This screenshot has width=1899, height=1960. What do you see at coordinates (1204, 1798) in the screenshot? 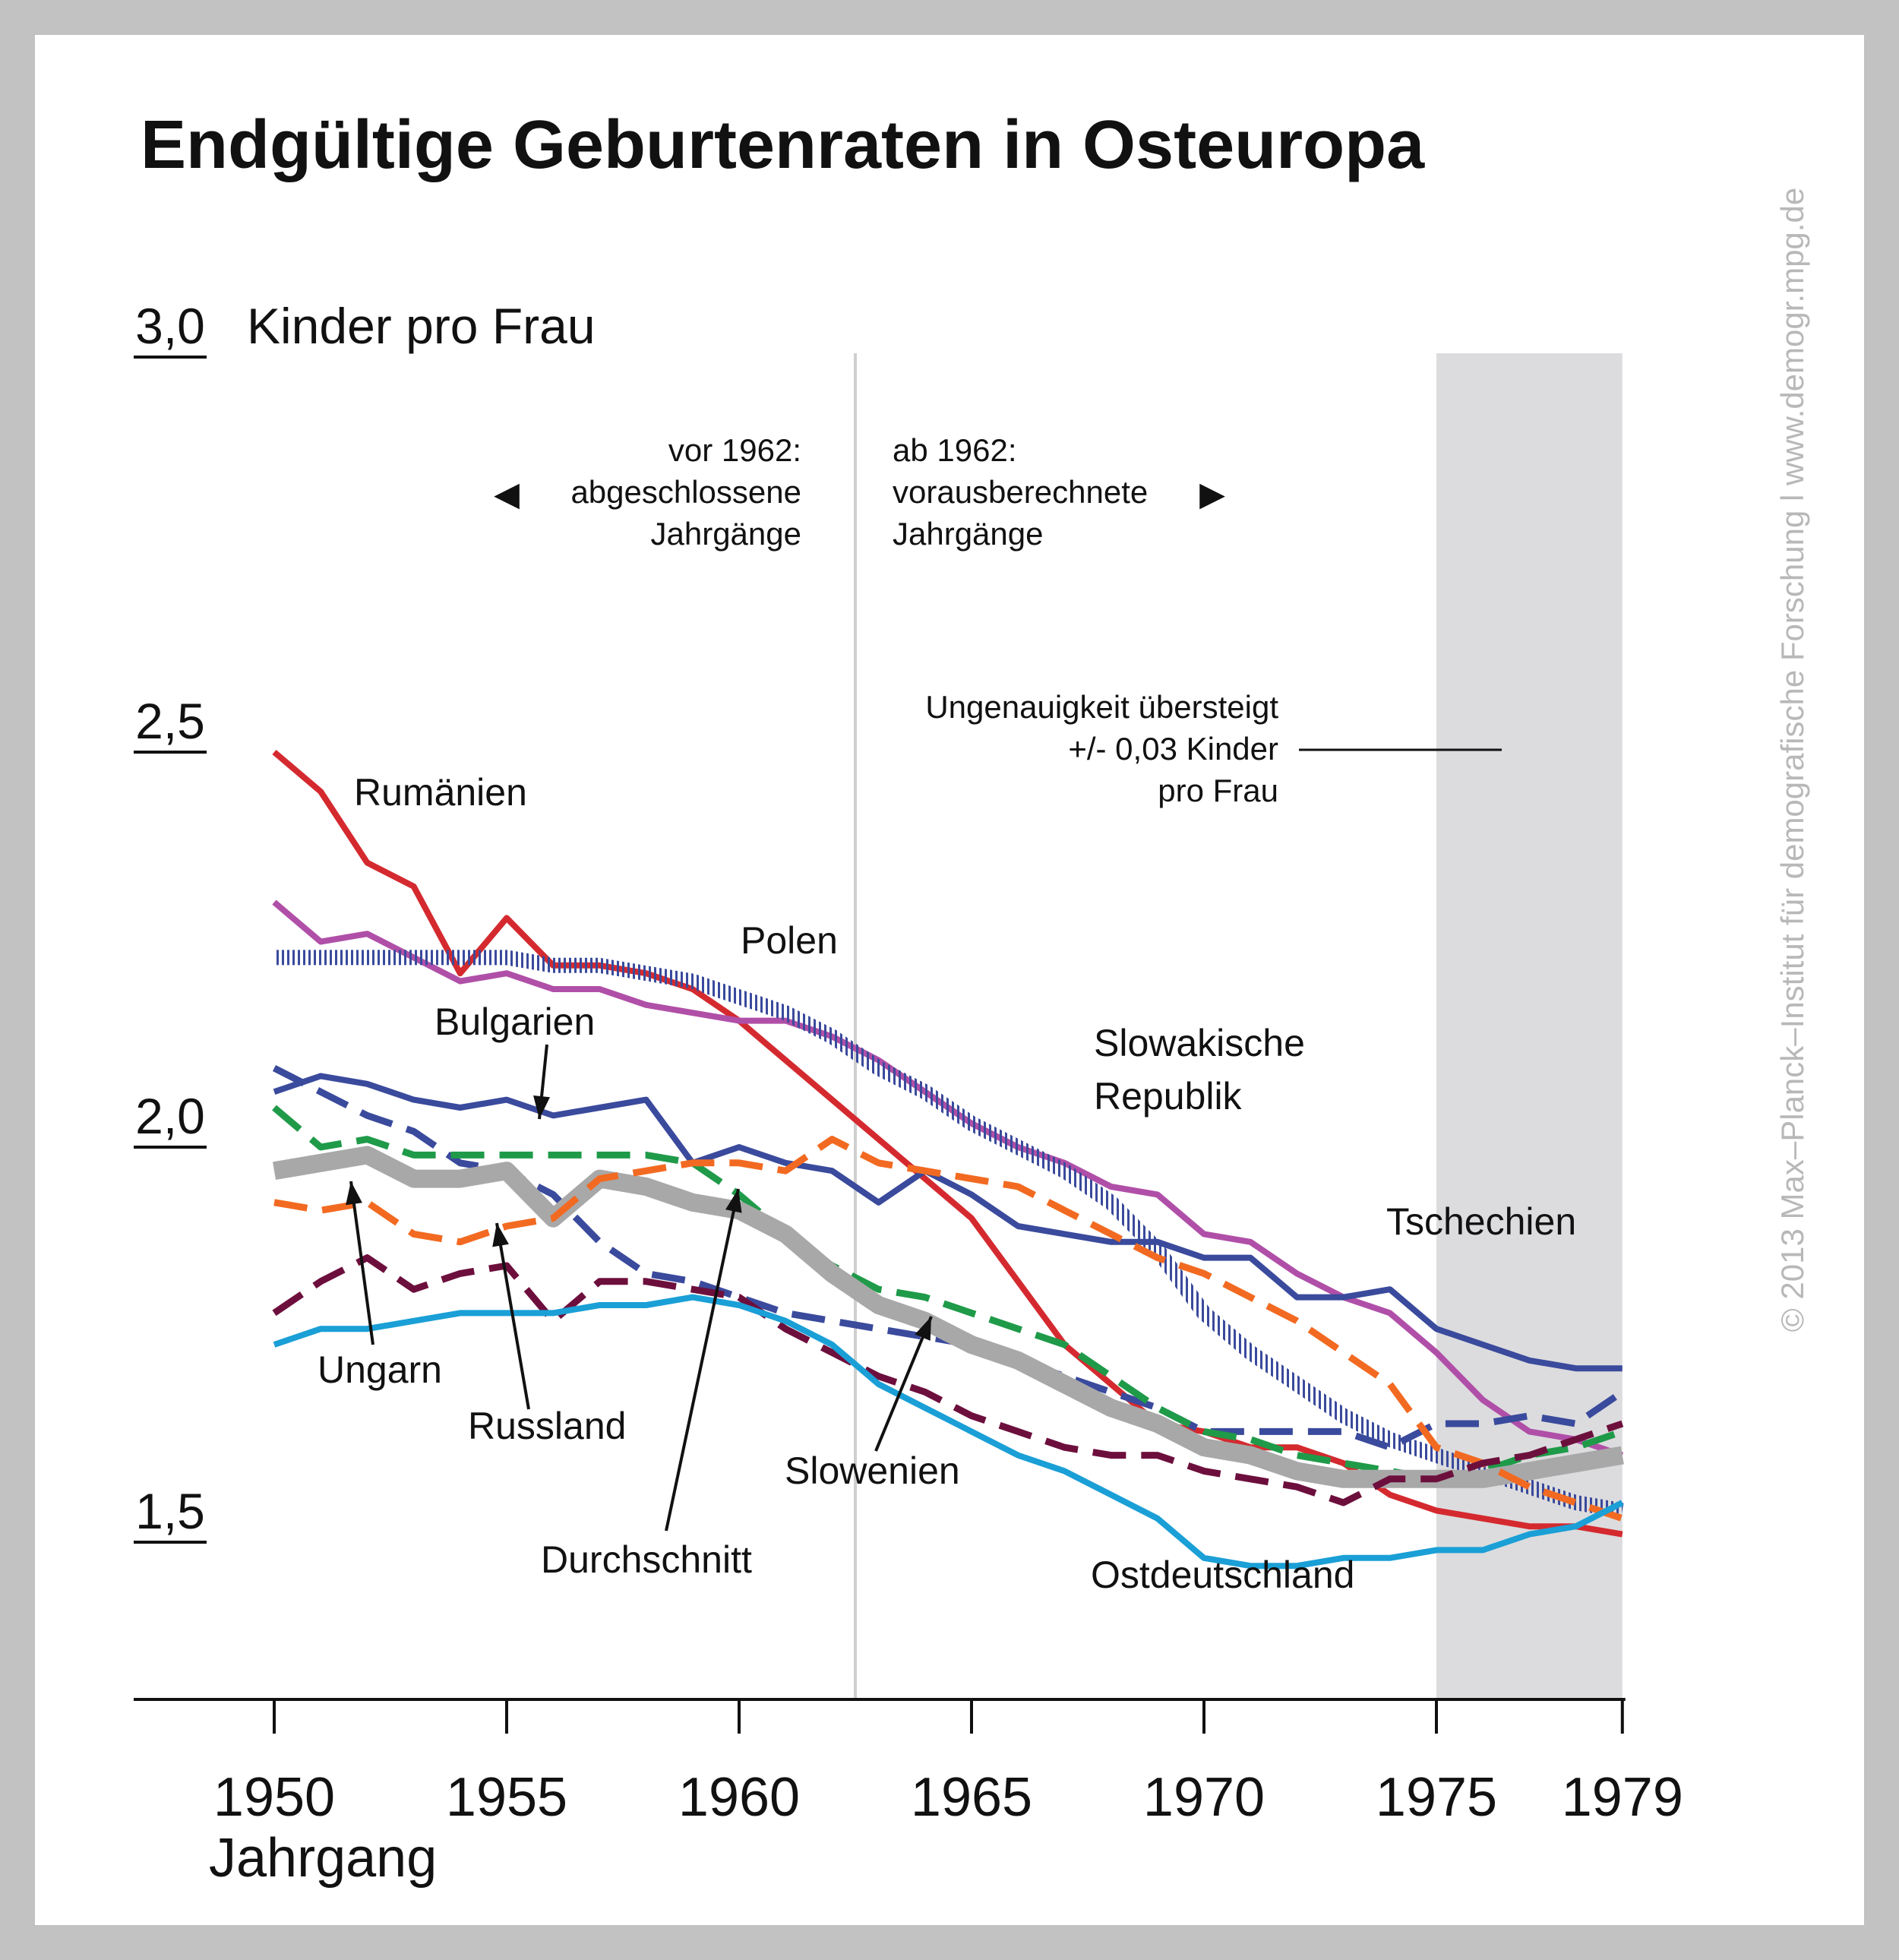
I see `x-tick-label: 1970` at bounding box center [1204, 1798].